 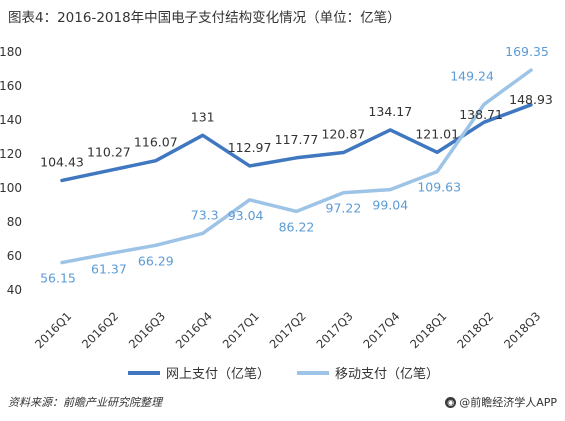 What do you see at coordinates (437, 133) in the screenshot?
I see `online-data-label: 121.01` at bounding box center [437, 133].